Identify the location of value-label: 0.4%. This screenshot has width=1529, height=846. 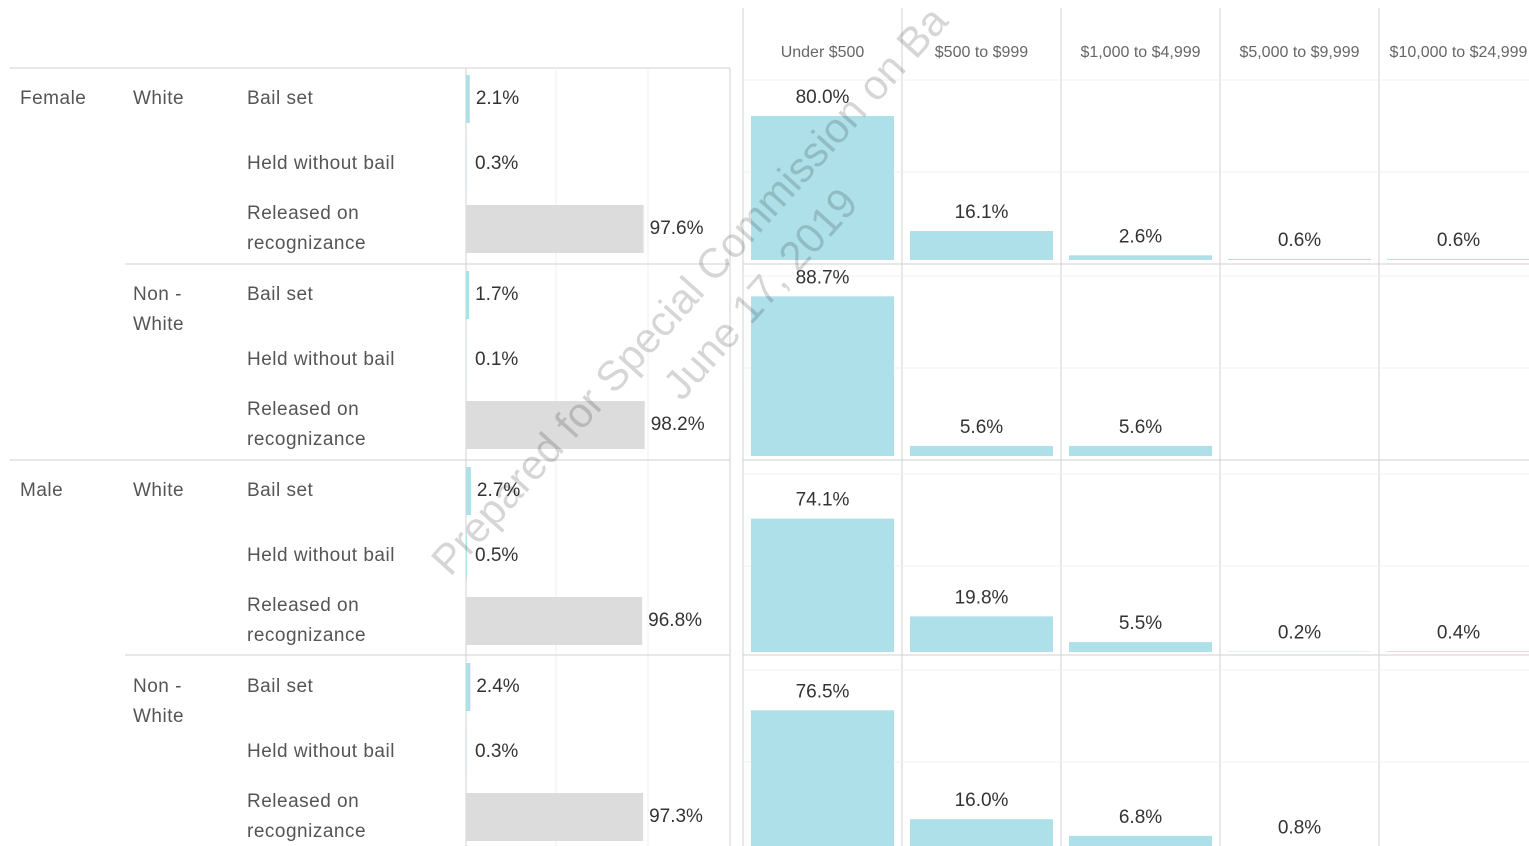
(1458, 632).